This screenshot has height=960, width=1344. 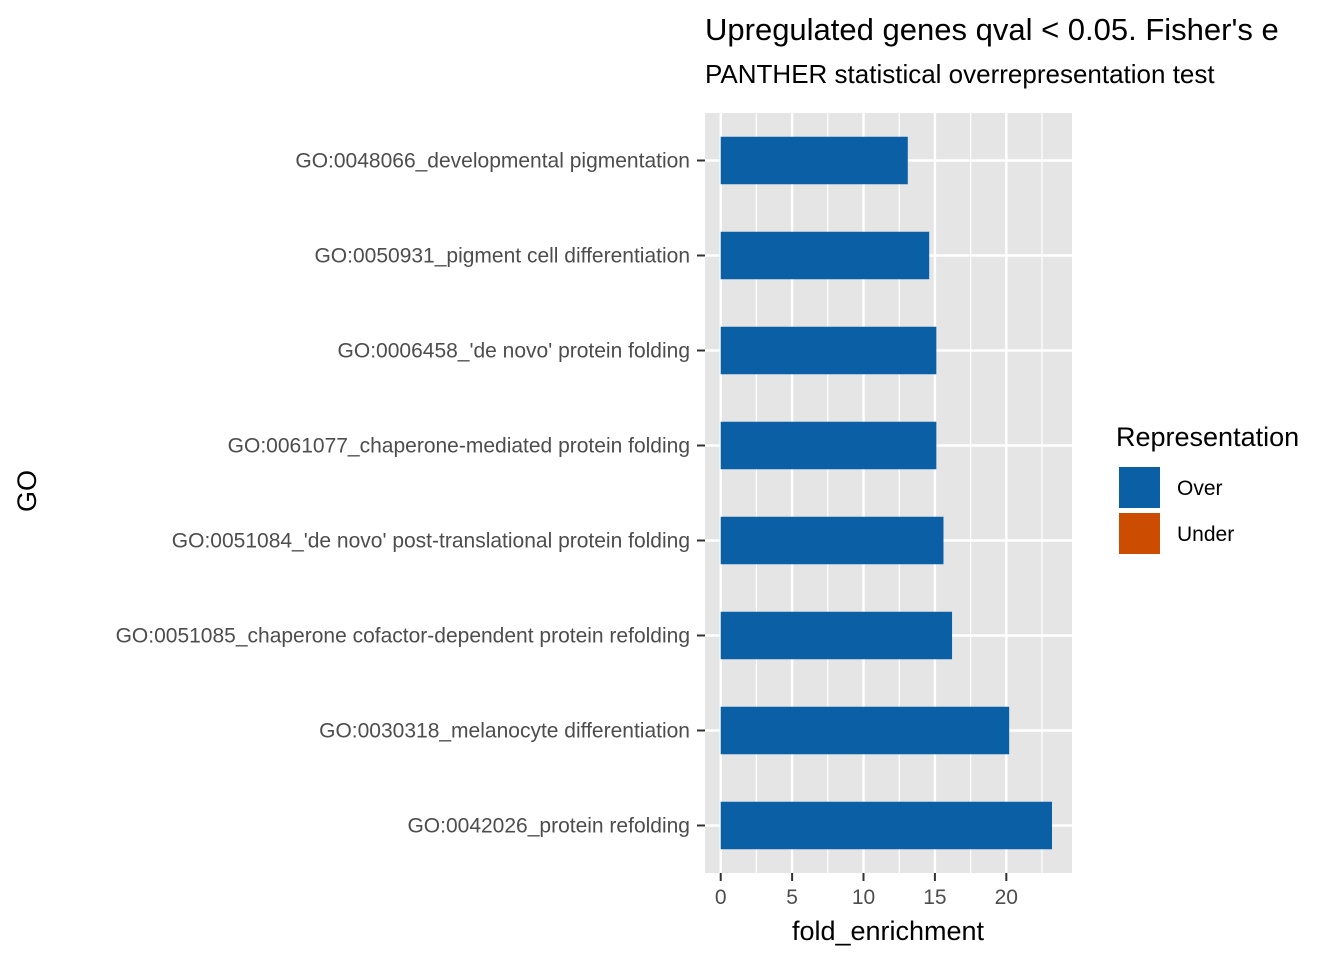 What do you see at coordinates (1205, 534) in the screenshot?
I see `legend-label: Under` at bounding box center [1205, 534].